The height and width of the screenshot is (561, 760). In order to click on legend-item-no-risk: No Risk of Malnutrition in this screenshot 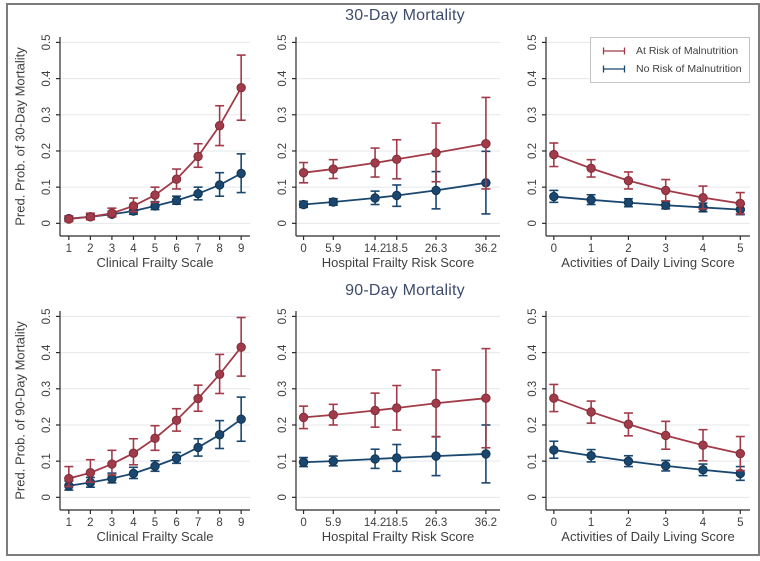, I will do `click(673, 69)`.